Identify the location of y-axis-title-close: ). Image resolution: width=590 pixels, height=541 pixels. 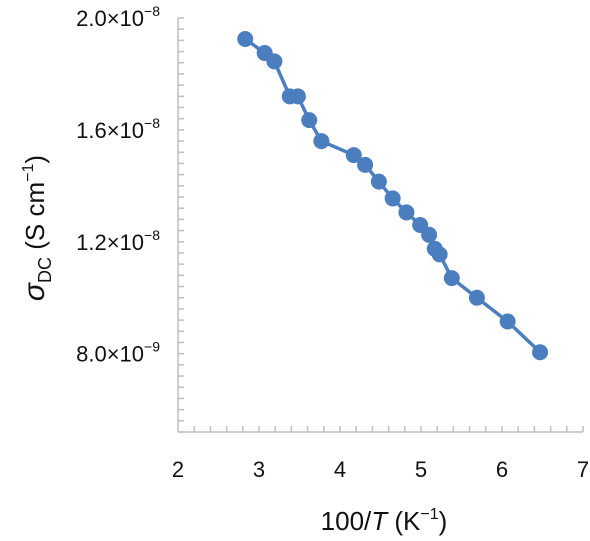
(35, 159).